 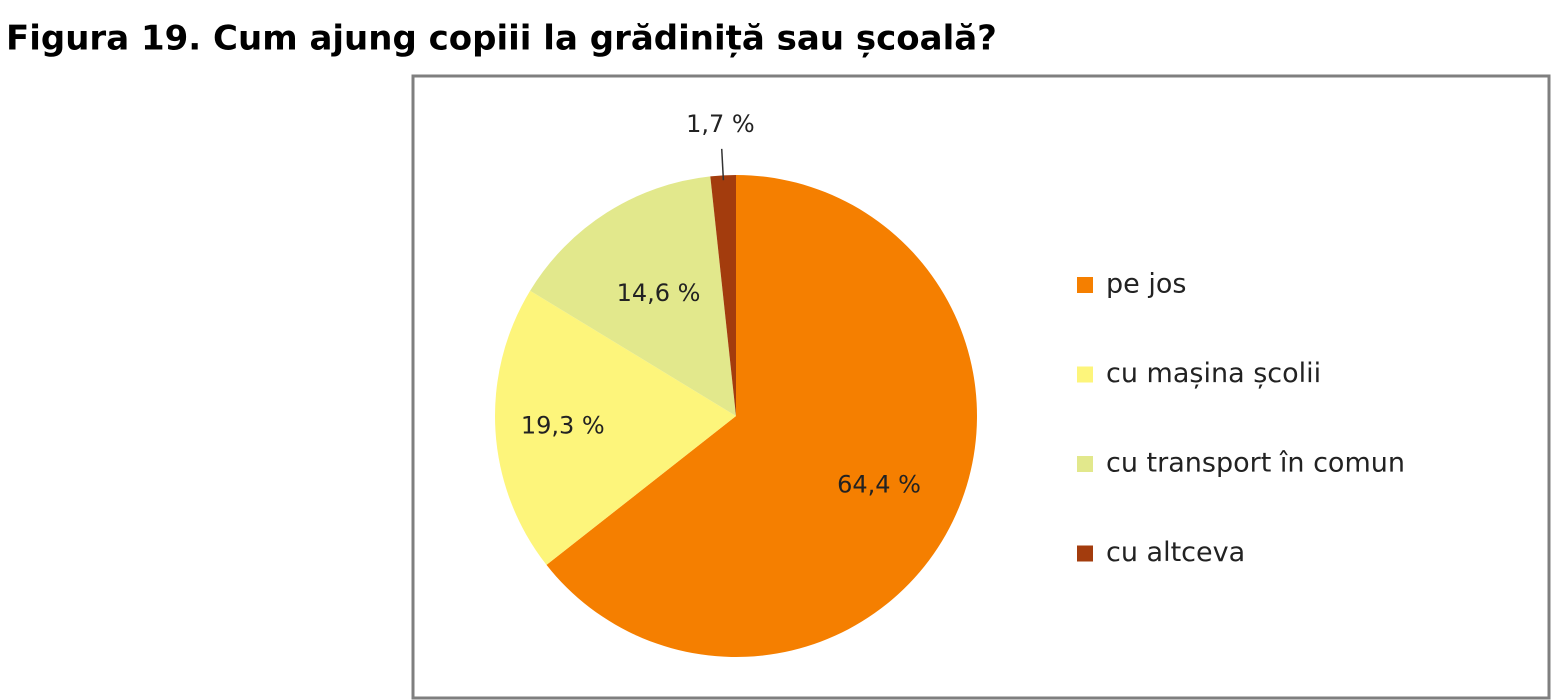 I want to click on legend-label: cu transport în comun, so click(x=1255, y=463).